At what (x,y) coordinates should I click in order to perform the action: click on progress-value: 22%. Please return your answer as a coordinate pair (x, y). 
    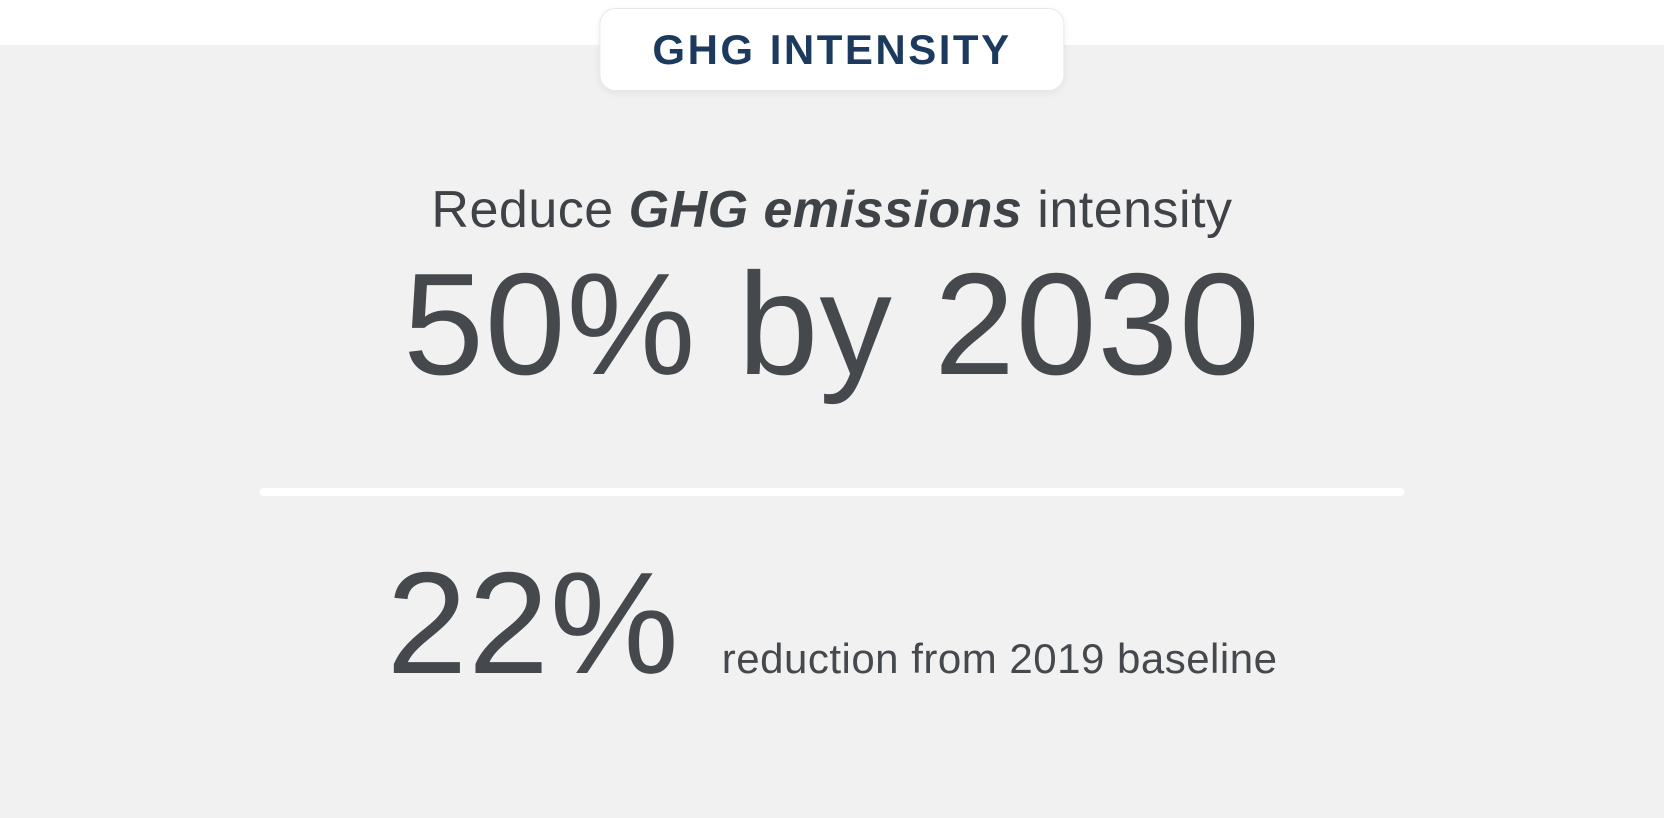
    Looking at the image, I should click on (533, 623).